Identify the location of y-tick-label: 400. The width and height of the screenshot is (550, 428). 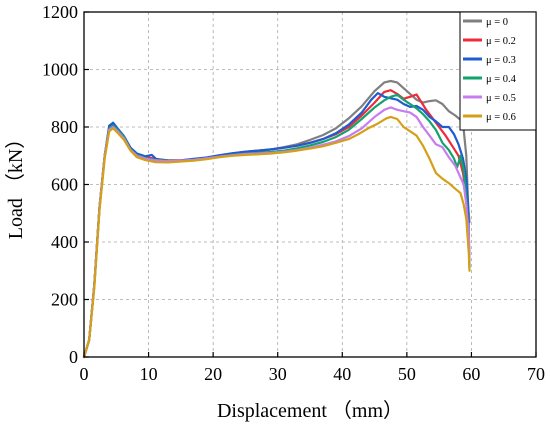
(64, 242).